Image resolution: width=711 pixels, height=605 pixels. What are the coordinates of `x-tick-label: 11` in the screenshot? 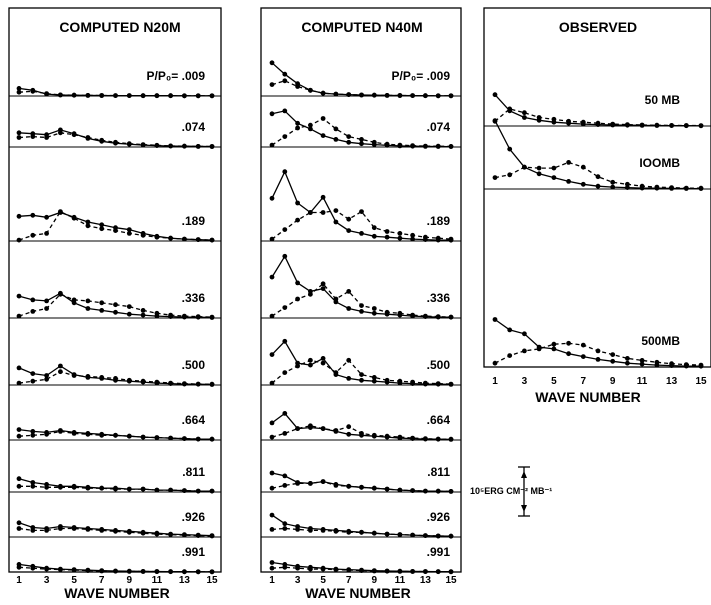 It's located at (157, 580).